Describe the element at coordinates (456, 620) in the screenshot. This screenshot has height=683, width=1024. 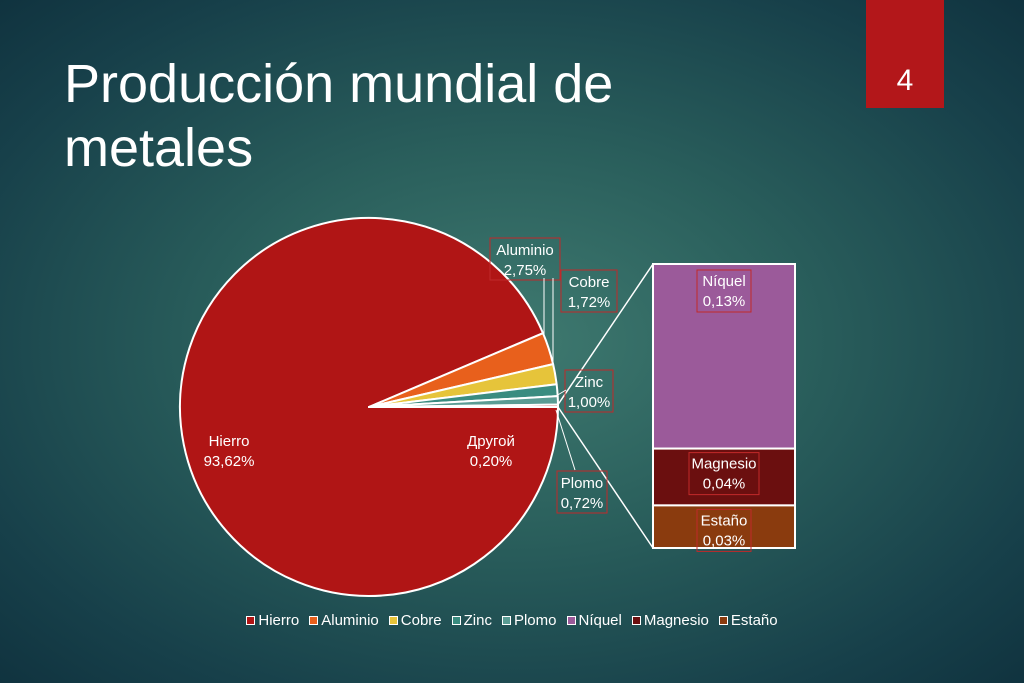
I see `legend-swatch-zinc` at that location.